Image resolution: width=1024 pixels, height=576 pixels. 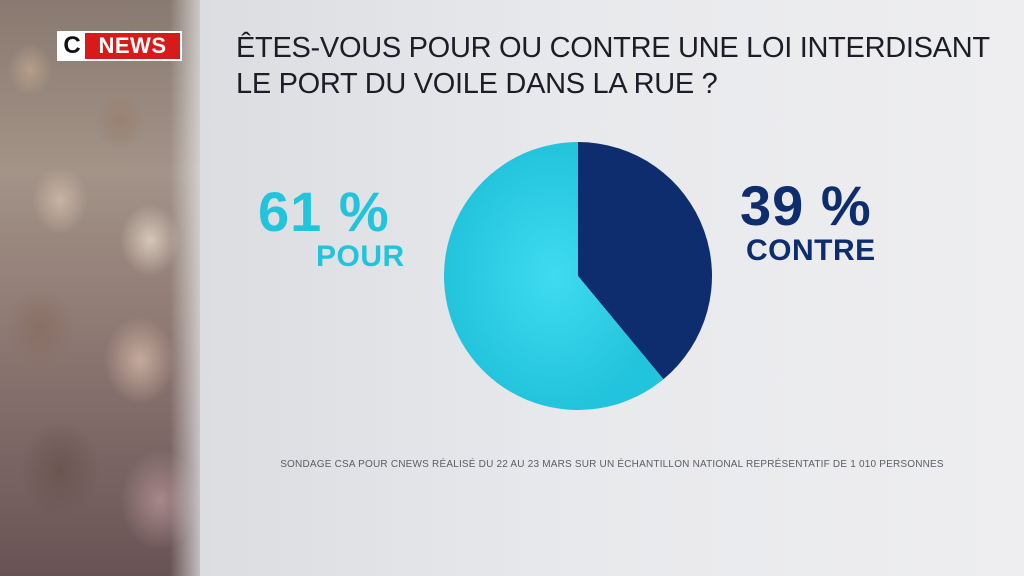 What do you see at coordinates (72, 46) in the screenshot?
I see `logo-c-letter: C` at bounding box center [72, 46].